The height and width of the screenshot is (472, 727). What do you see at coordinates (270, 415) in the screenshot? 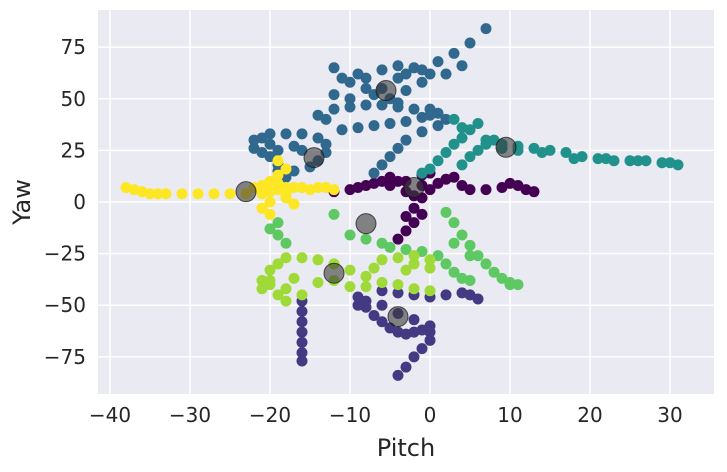
I see `x-tick-label: −20` at bounding box center [270, 415].